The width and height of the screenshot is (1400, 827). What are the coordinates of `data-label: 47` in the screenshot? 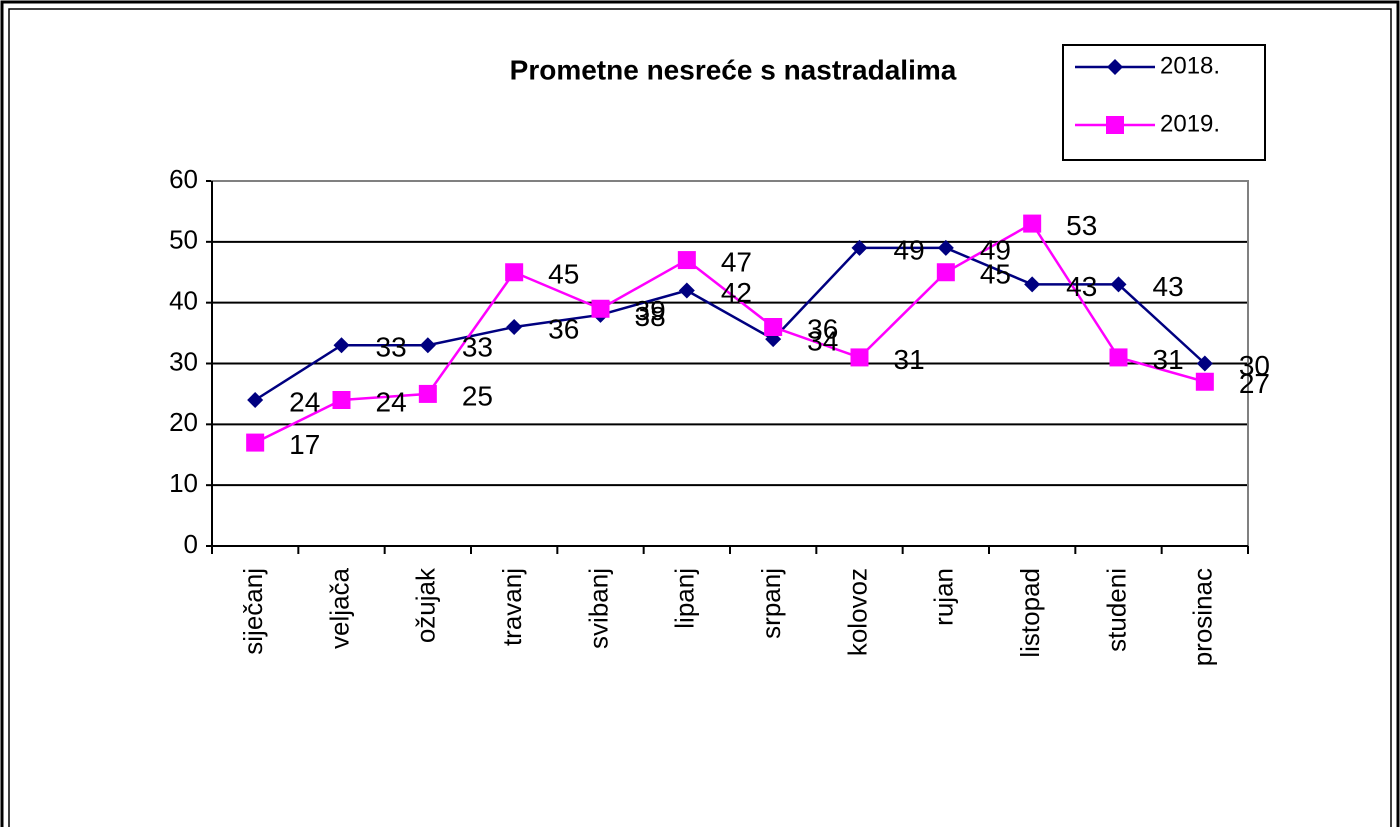 It's located at (736, 261).